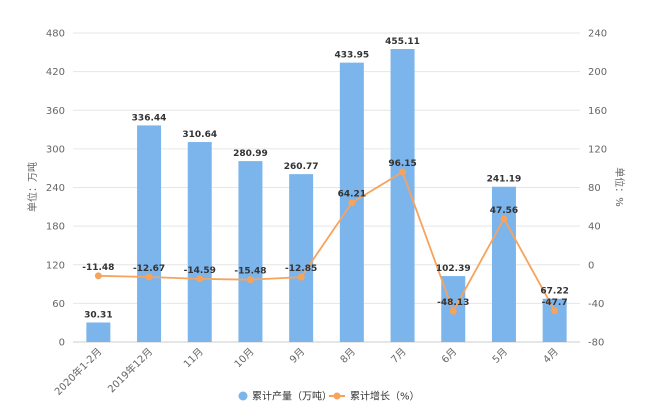  I want to click on legend-line-marker, so click(337, 396).